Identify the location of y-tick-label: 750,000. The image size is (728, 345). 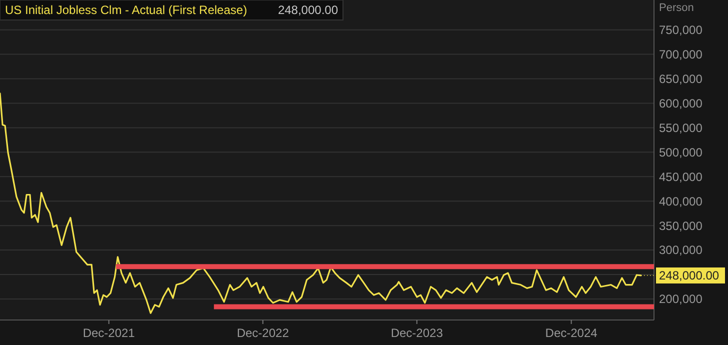
(681, 30).